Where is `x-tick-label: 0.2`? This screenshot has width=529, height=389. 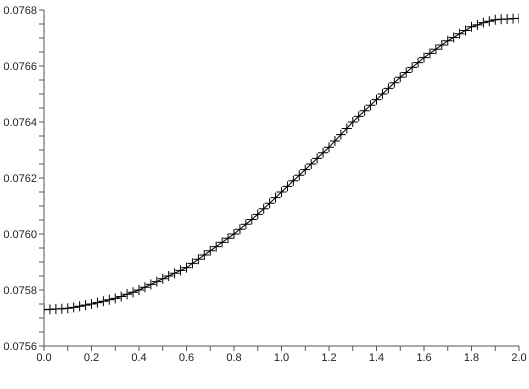 x-tick-label: 0.2 is located at coordinates (92, 358).